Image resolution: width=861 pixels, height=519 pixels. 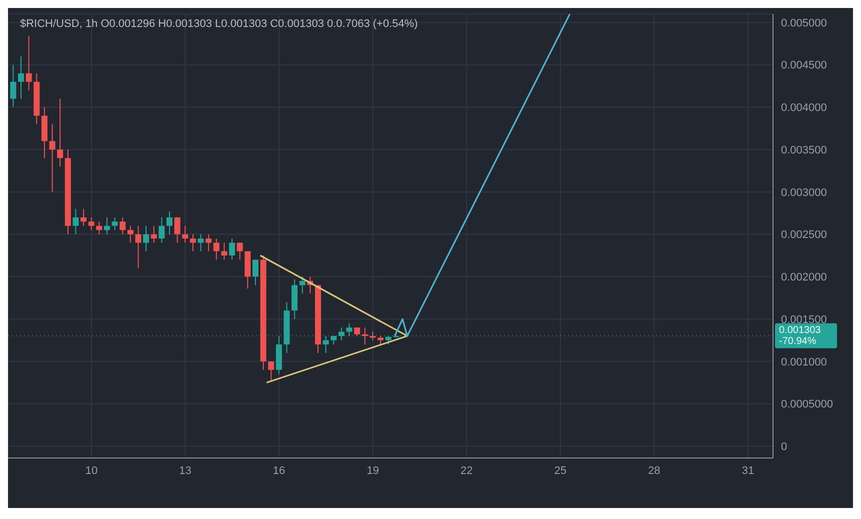 I want to click on text: -70.94%, so click(x=797, y=342).